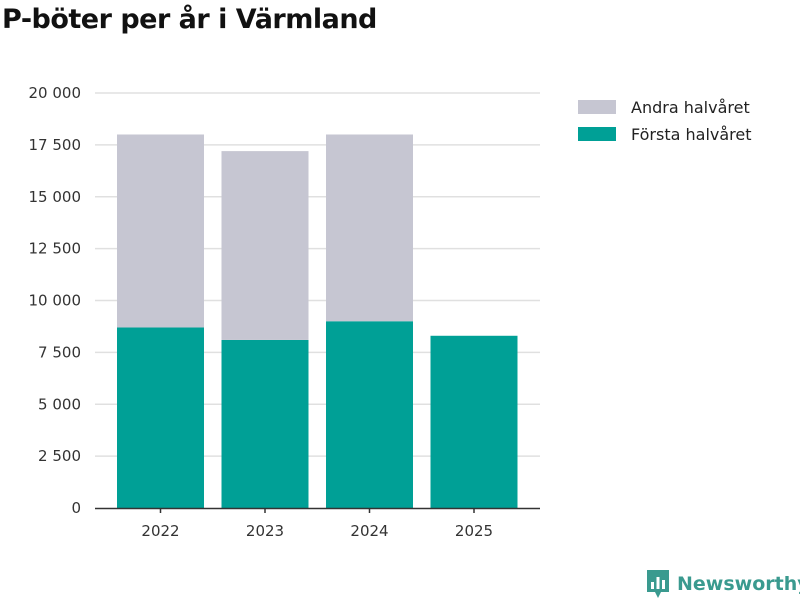  What do you see at coordinates (369, 531) in the screenshot?
I see `x-tick-label: 2024` at bounding box center [369, 531].